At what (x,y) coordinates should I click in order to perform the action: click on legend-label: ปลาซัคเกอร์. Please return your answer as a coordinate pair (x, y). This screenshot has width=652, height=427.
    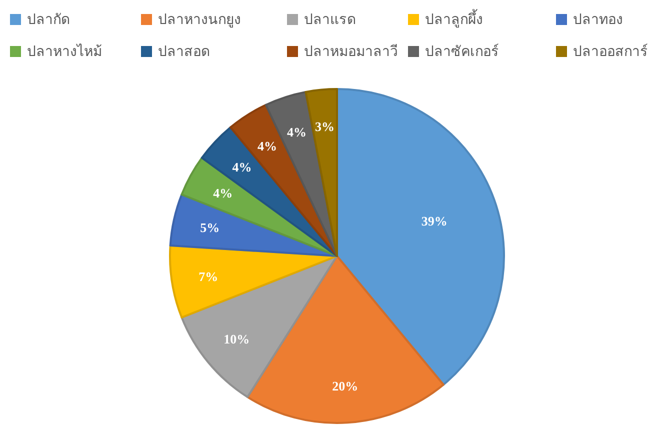
    Looking at the image, I should click on (462, 52).